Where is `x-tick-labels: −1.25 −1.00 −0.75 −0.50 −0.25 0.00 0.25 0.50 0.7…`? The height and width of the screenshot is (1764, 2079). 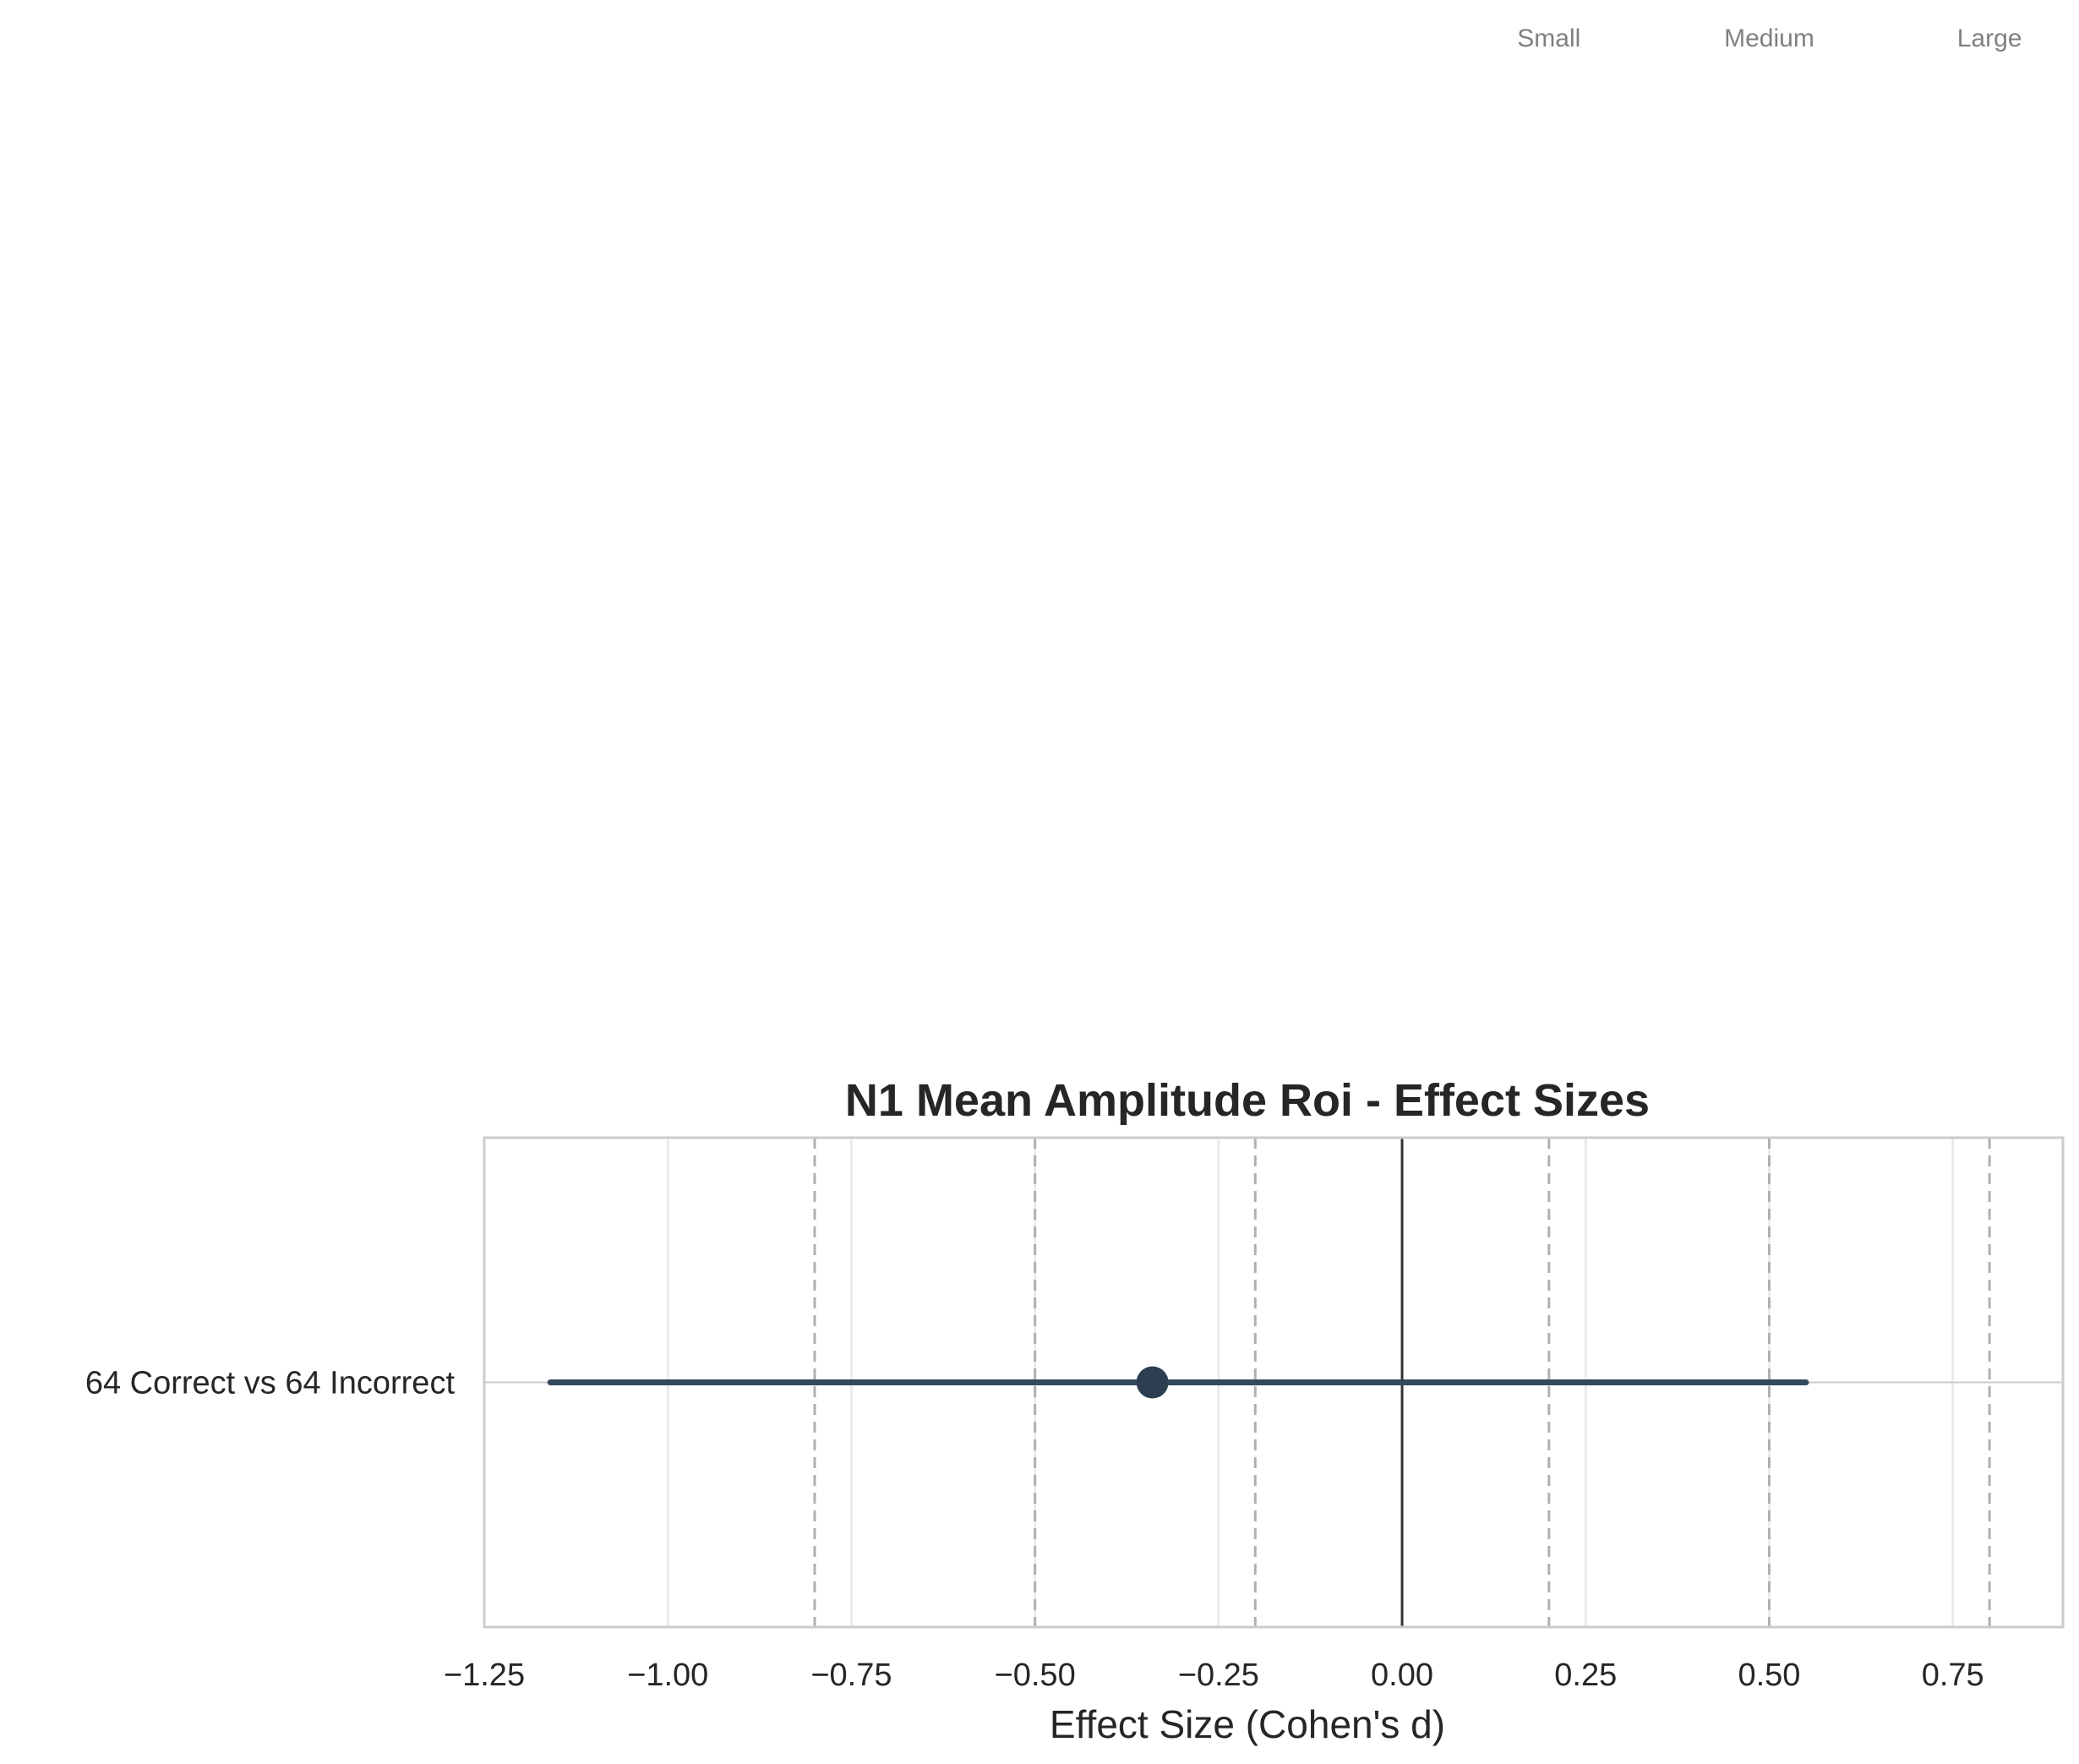
x-tick-labels: −1.25 −1.00 −0.75 −0.50 −0.25 0.00 0.25 0.50 0.7… is located at coordinates (1214, 1676).